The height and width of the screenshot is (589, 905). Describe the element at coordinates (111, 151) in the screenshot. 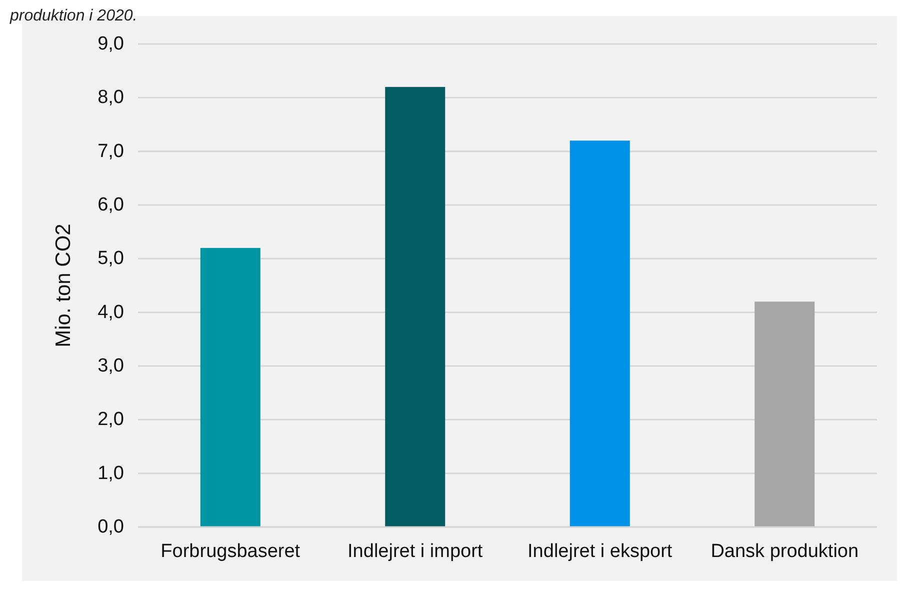

I see `y-tick-label: 7,0` at that location.